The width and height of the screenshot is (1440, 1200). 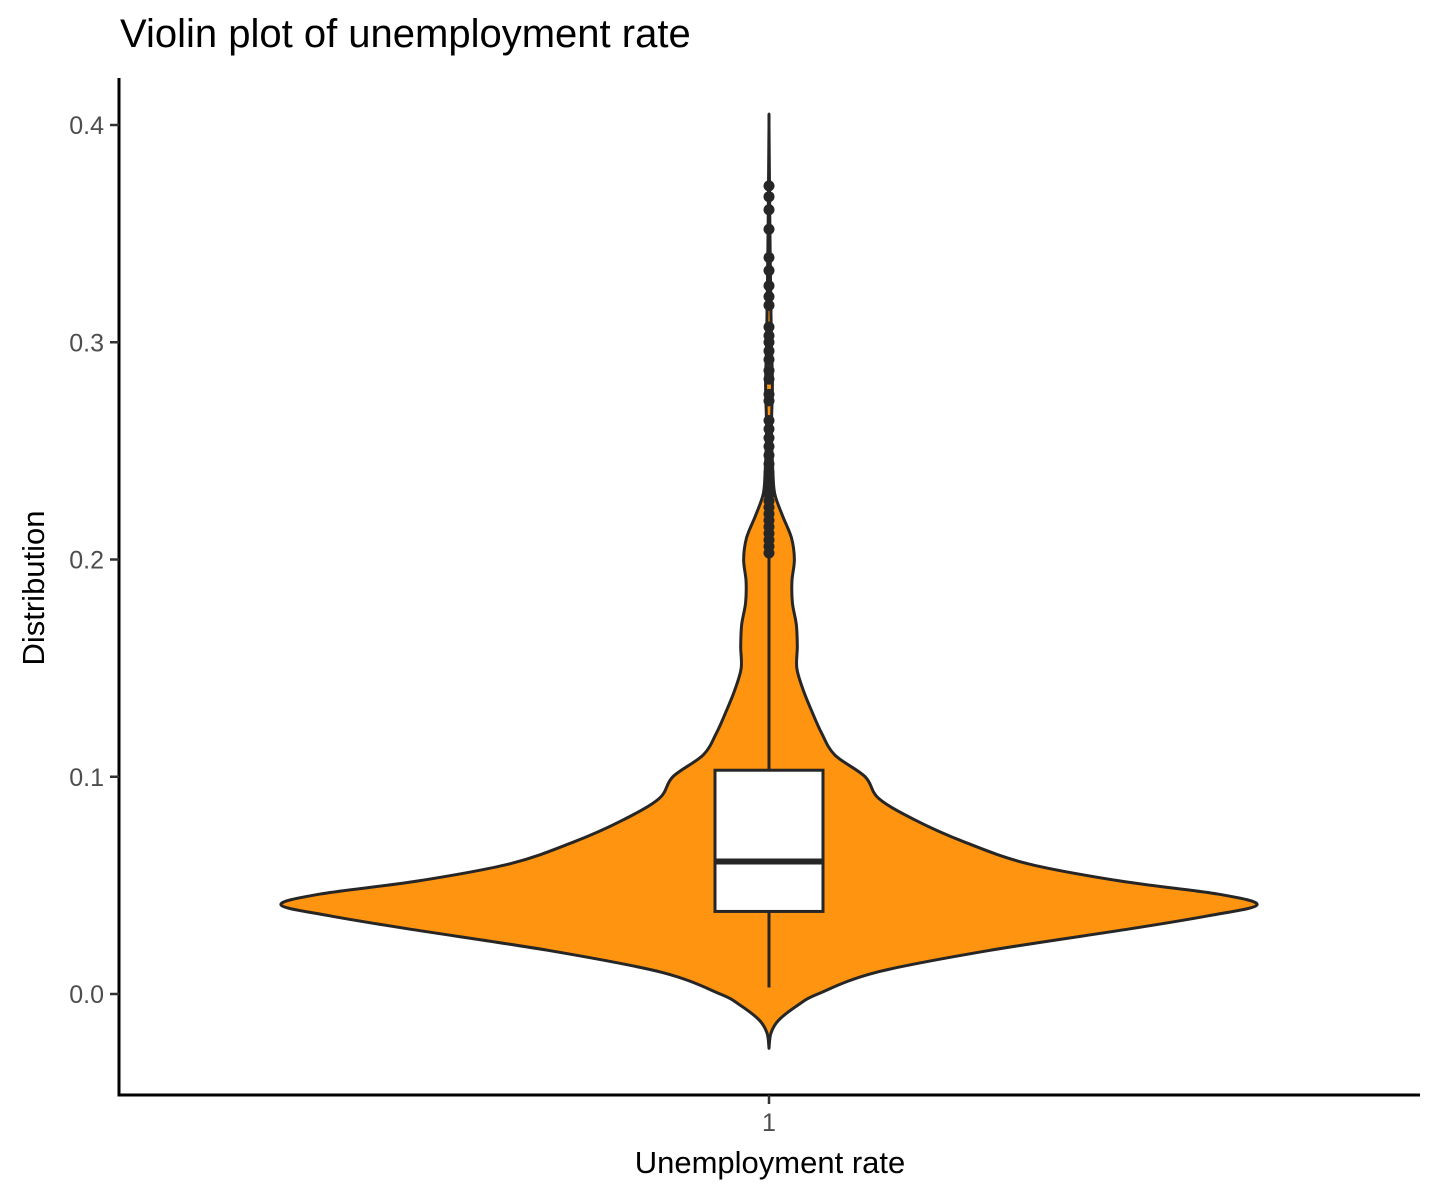 I want to click on y-tick-label: 0.3, so click(x=86, y=343).